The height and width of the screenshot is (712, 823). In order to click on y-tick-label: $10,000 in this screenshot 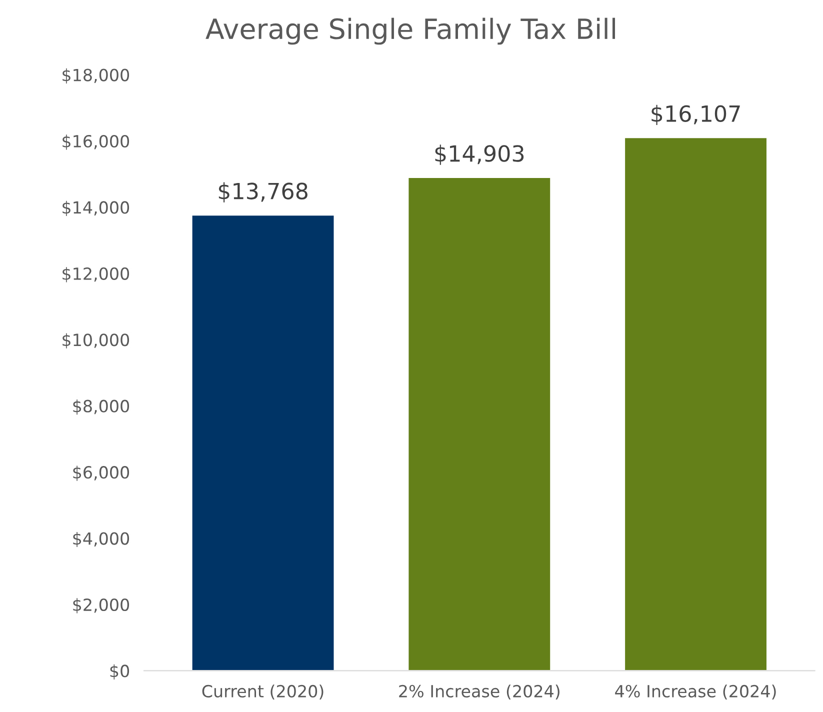, I will do `click(96, 340)`.